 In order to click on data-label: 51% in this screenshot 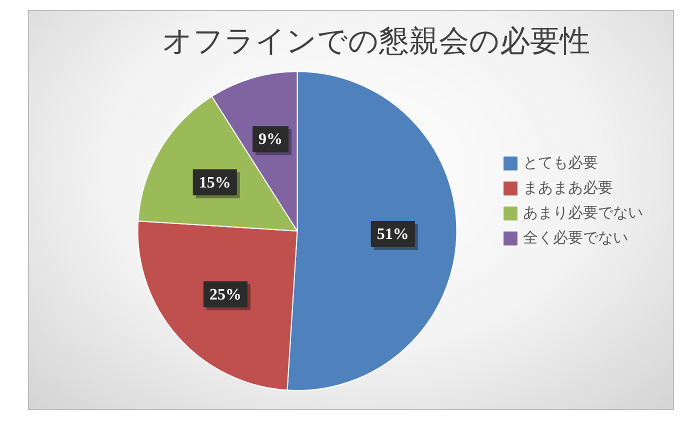, I will do `click(392, 235)`.